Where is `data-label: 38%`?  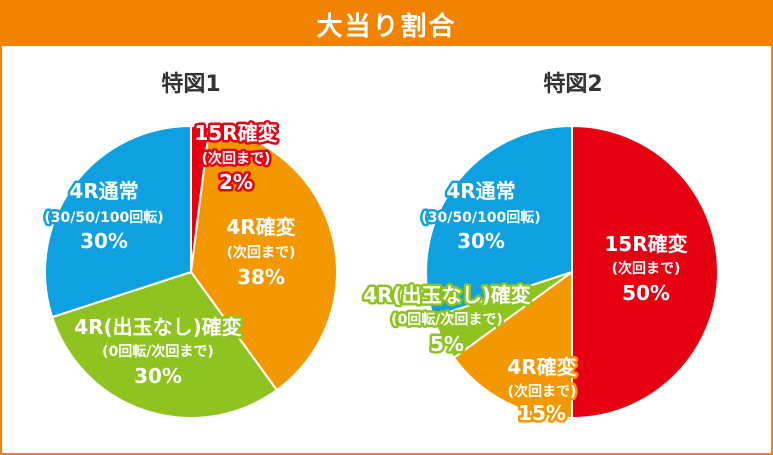 data-label: 38% is located at coordinates (261, 277).